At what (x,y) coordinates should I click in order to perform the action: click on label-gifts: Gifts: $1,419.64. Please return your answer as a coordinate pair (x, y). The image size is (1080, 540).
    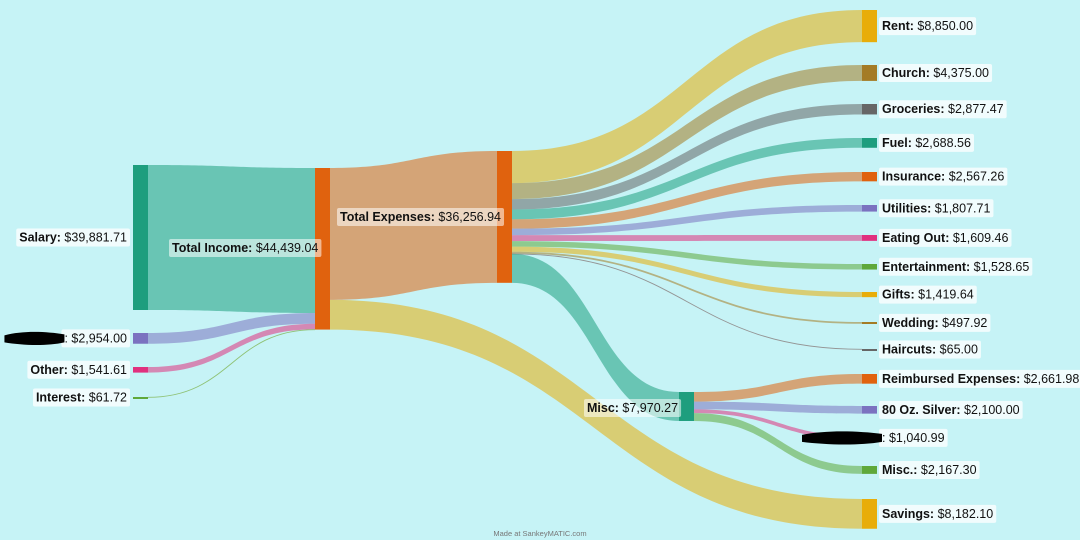
    Looking at the image, I should click on (928, 294).